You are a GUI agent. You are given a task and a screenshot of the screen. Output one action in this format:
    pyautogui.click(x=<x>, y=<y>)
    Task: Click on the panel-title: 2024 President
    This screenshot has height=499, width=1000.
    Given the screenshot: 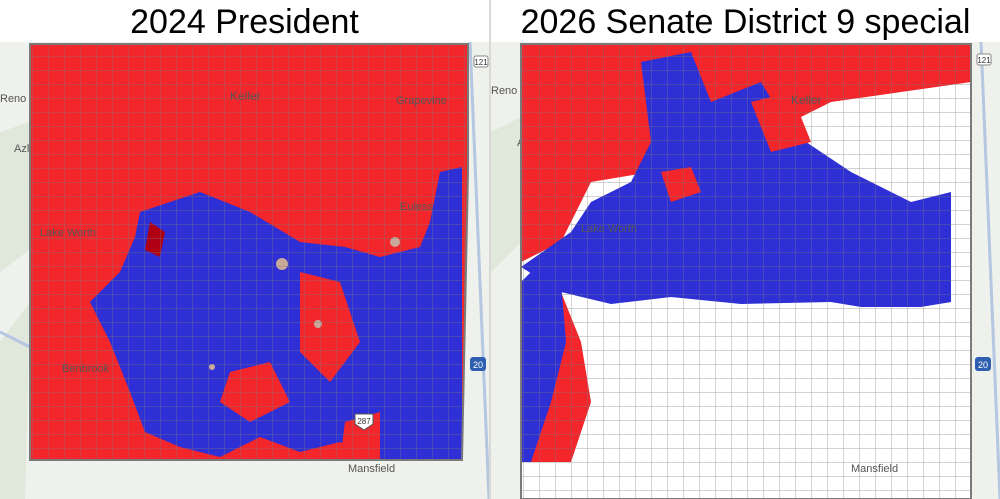 What is the action you would take?
    pyautogui.click(x=244, y=22)
    